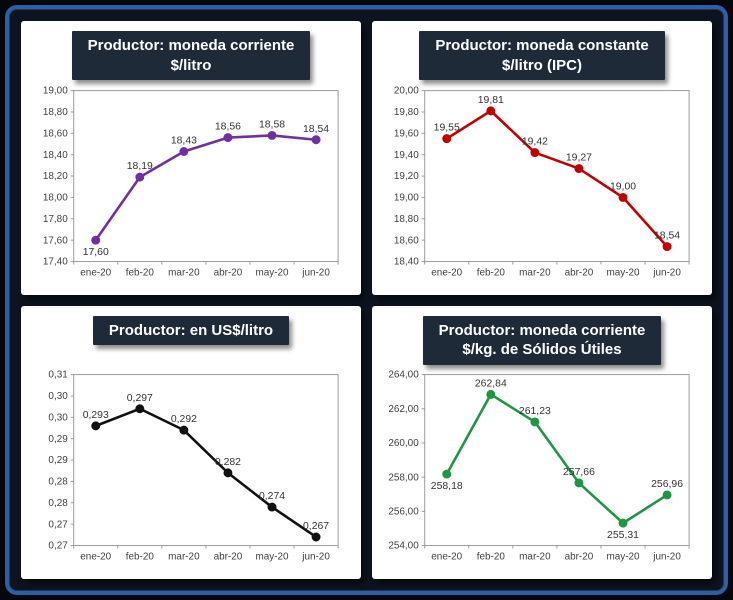 The image size is (733, 600). Describe the element at coordinates (140, 166) in the screenshot. I see `data-point-label: 18,19` at that location.